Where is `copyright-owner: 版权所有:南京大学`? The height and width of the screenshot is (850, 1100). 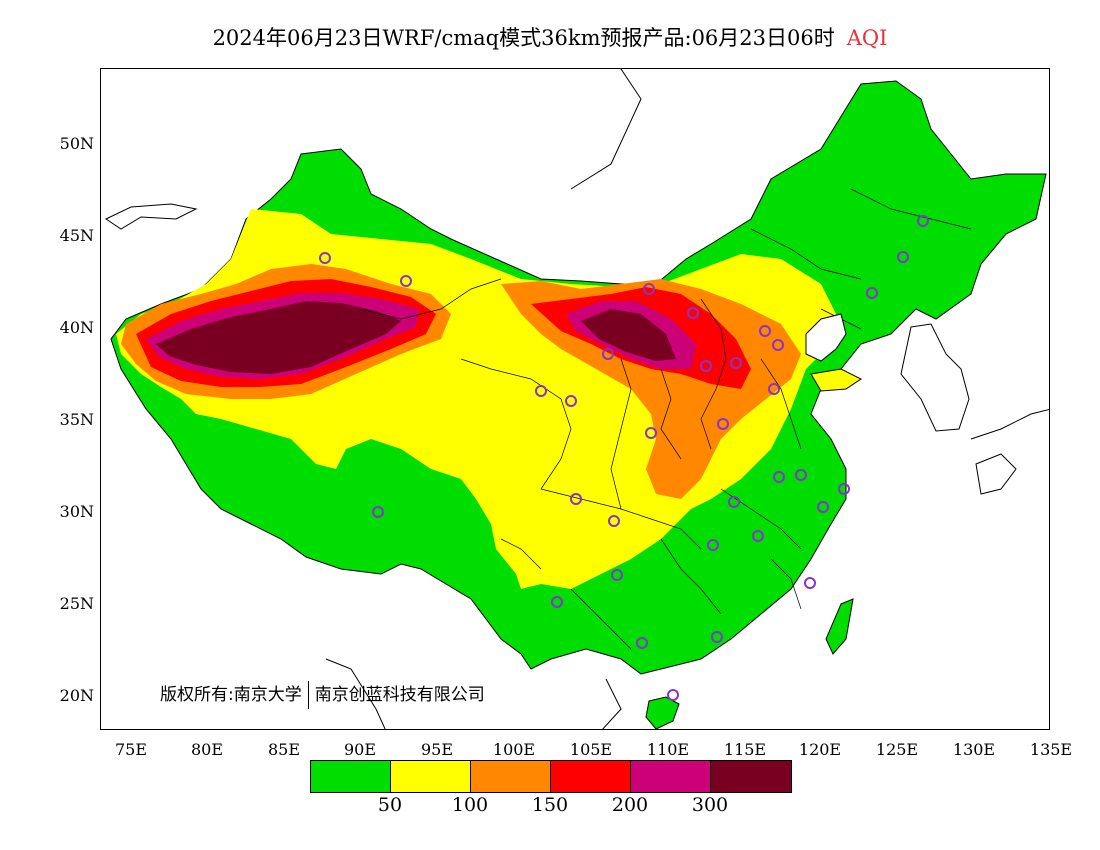
copyright-owner: 版权所有:南京大学 is located at coordinates (231, 695).